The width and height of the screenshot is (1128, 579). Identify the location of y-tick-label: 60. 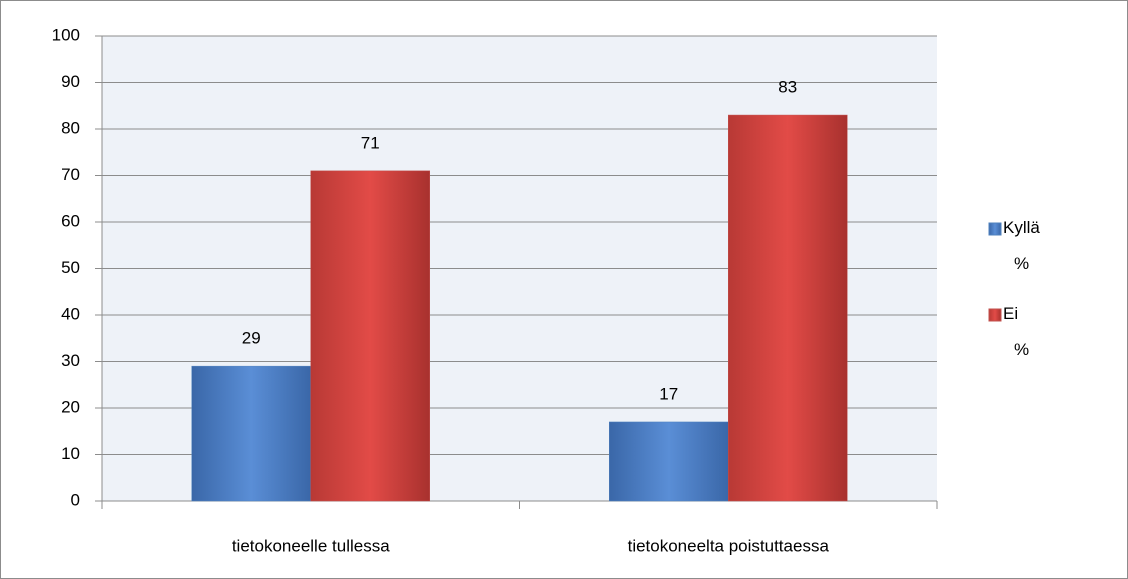
(70, 220).